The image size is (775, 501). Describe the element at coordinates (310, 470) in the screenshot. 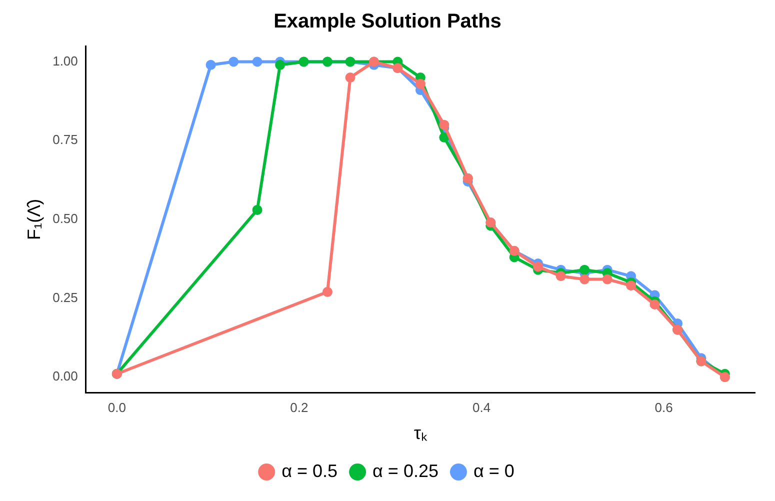

I see `legend-label: α = 0.5` at that location.